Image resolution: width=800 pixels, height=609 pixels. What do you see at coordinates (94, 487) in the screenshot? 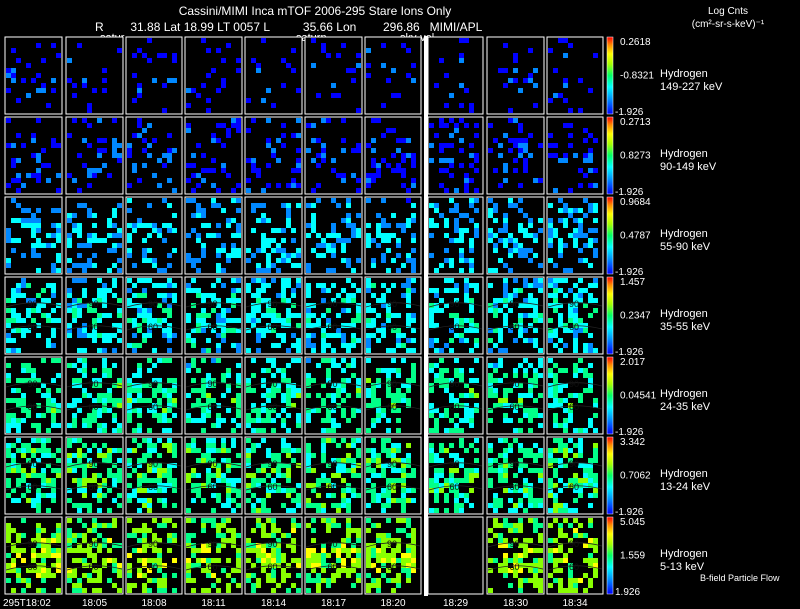
I see `contour-label: 60` at bounding box center [94, 487].